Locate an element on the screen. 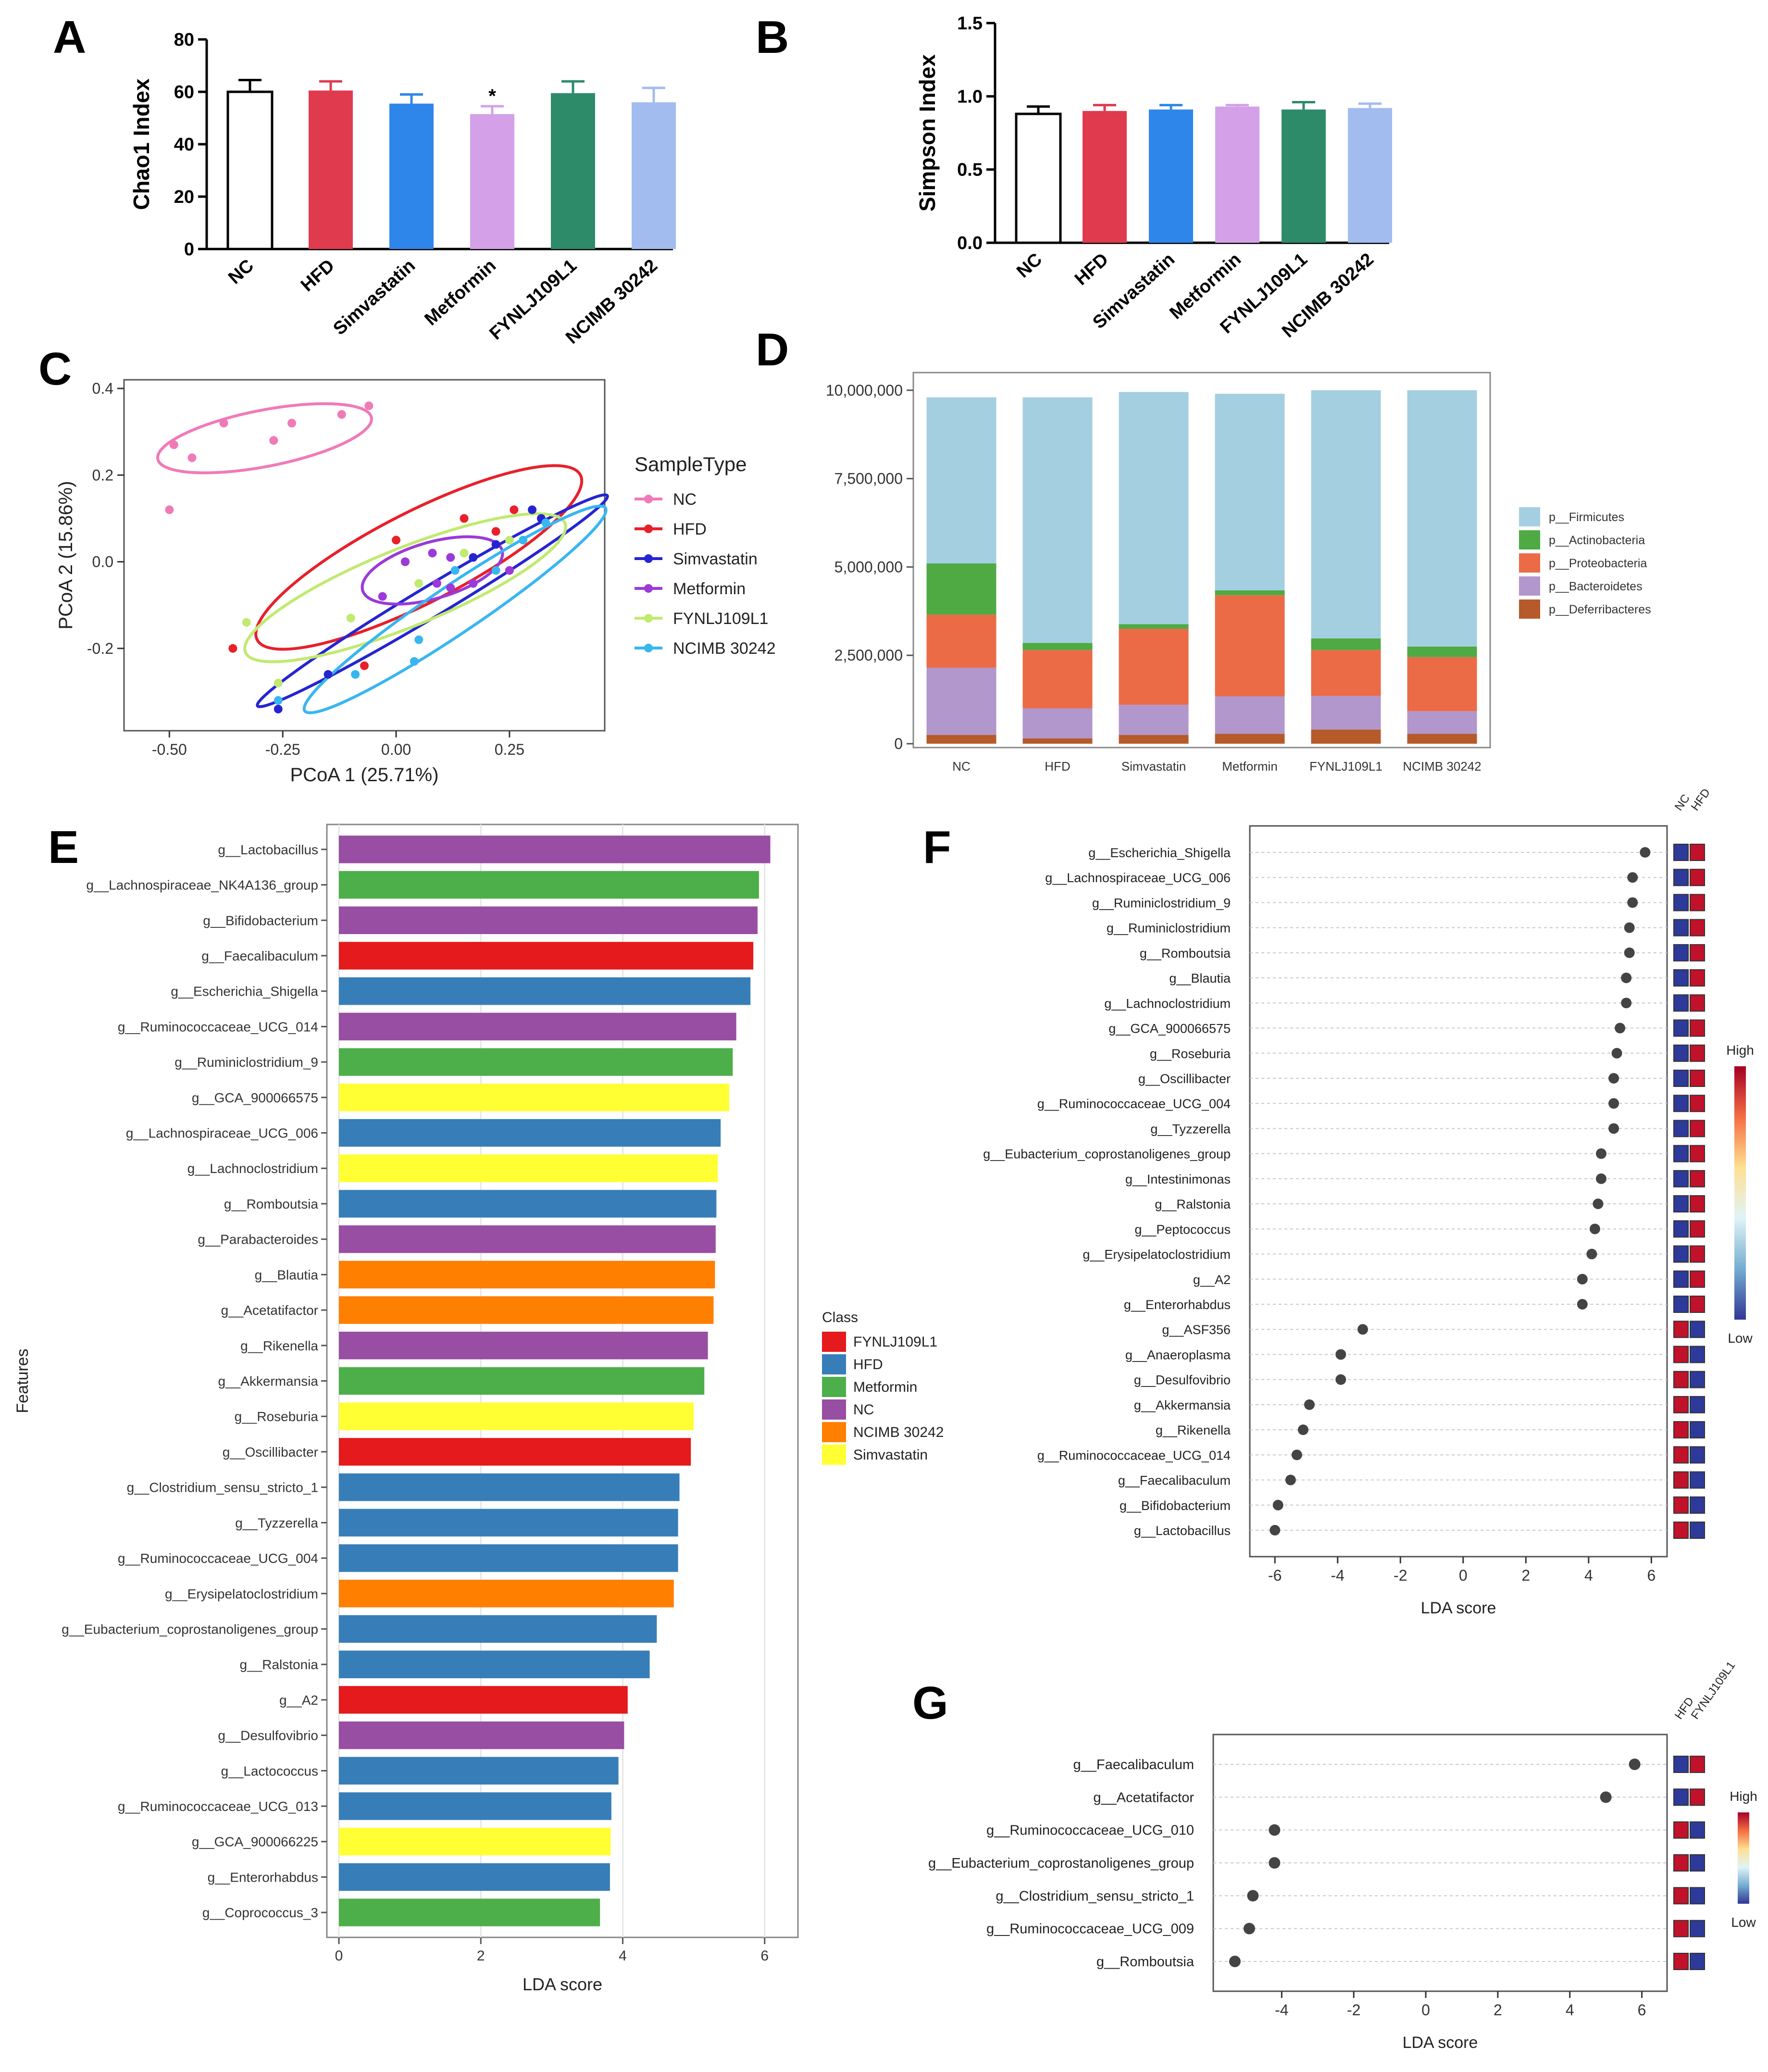  feature-label-g-oscillibacter: g__Oscillibacter is located at coordinates (1185, 1079).